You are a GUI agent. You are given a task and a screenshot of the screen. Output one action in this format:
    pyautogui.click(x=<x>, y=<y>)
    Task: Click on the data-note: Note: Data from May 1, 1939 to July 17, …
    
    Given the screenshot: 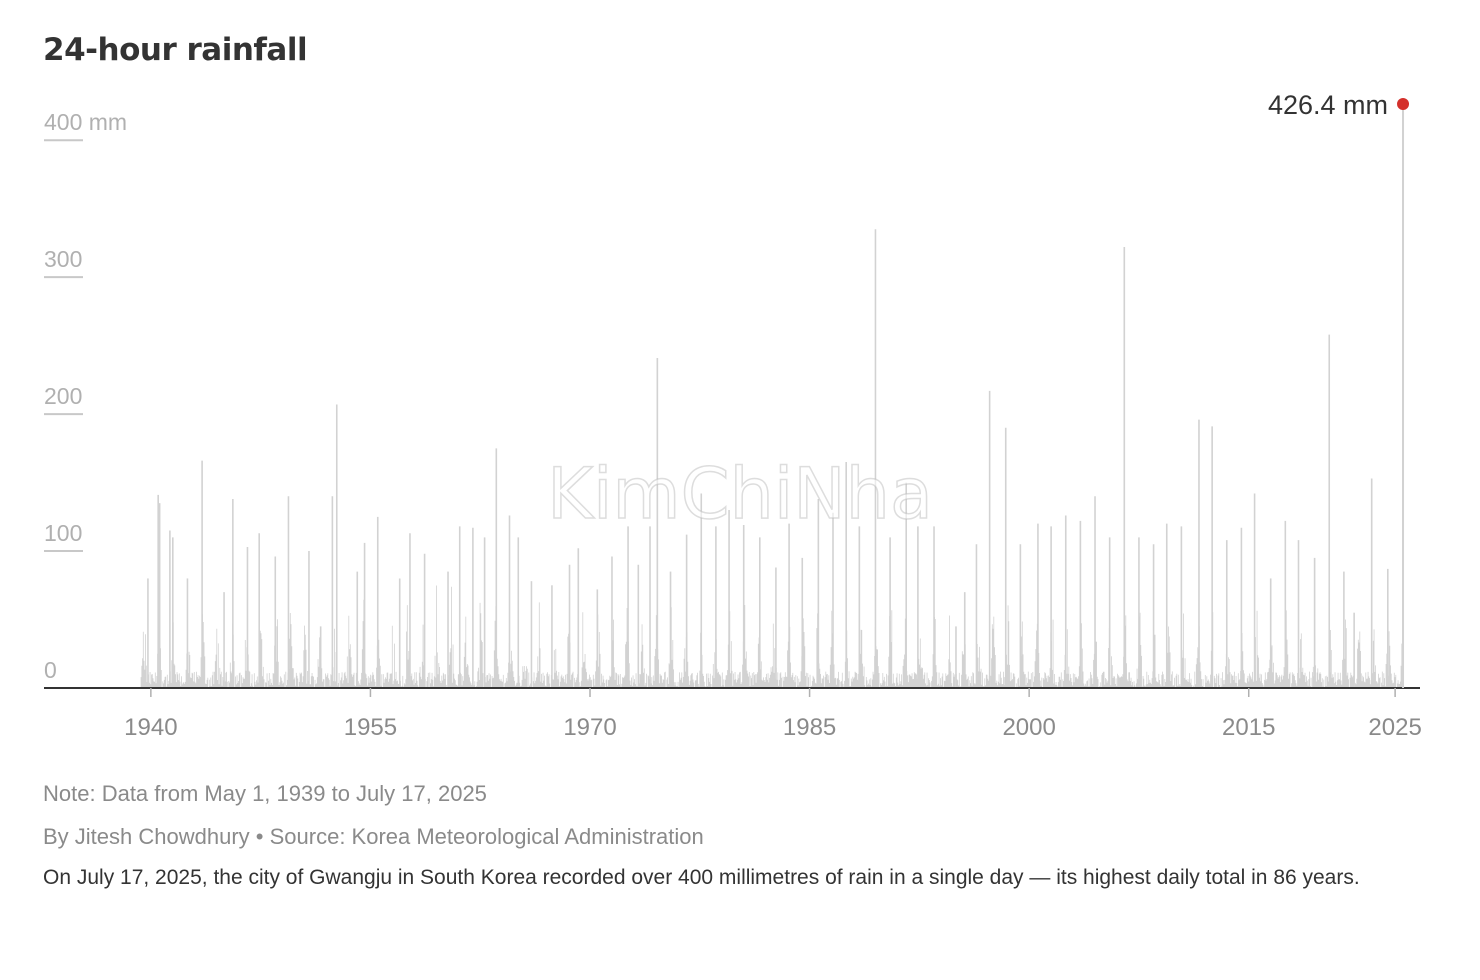 What is the action you would take?
    pyautogui.click(x=265, y=793)
    